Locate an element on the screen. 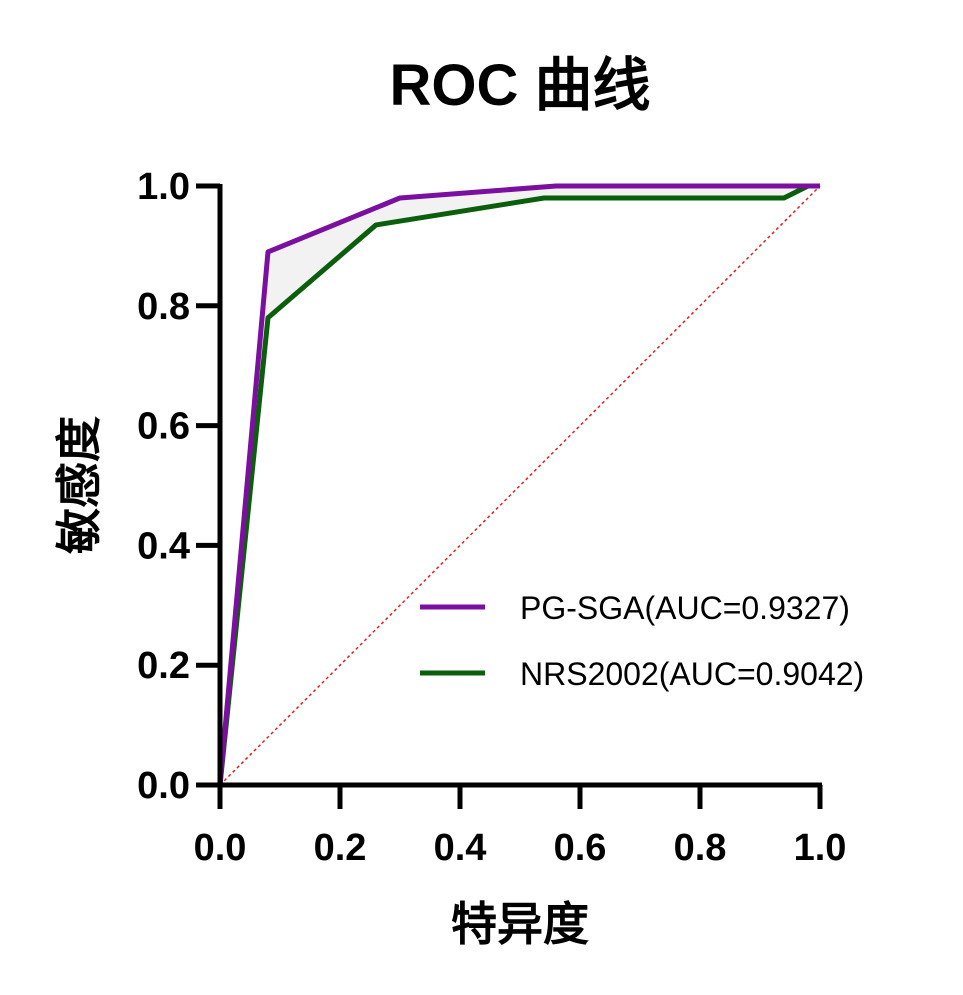  y-axis-label: 敏感度 is located at coordinates (79, 485).